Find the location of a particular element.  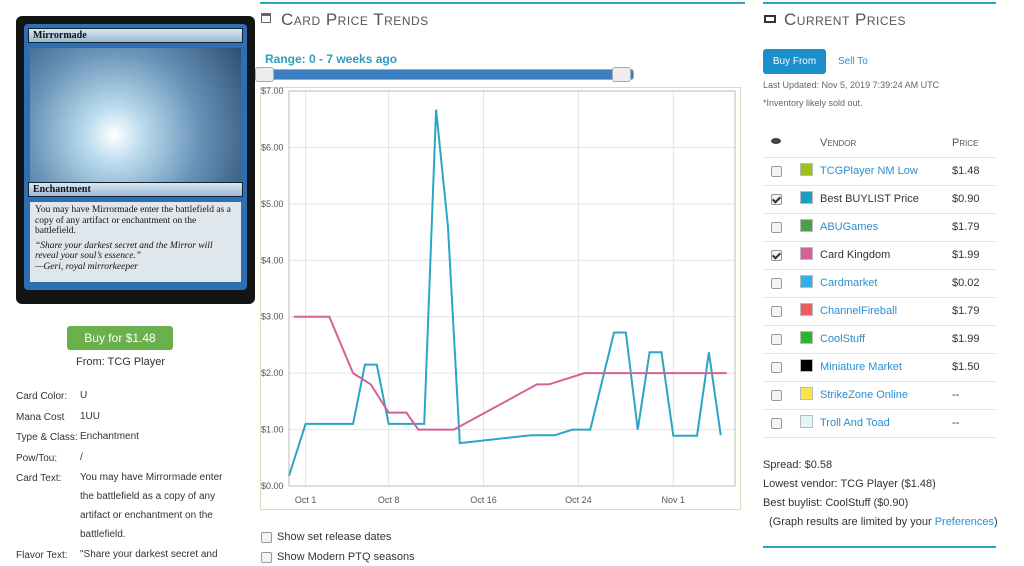

vendor-price: $1.50 is located at coordinates (966, 367).